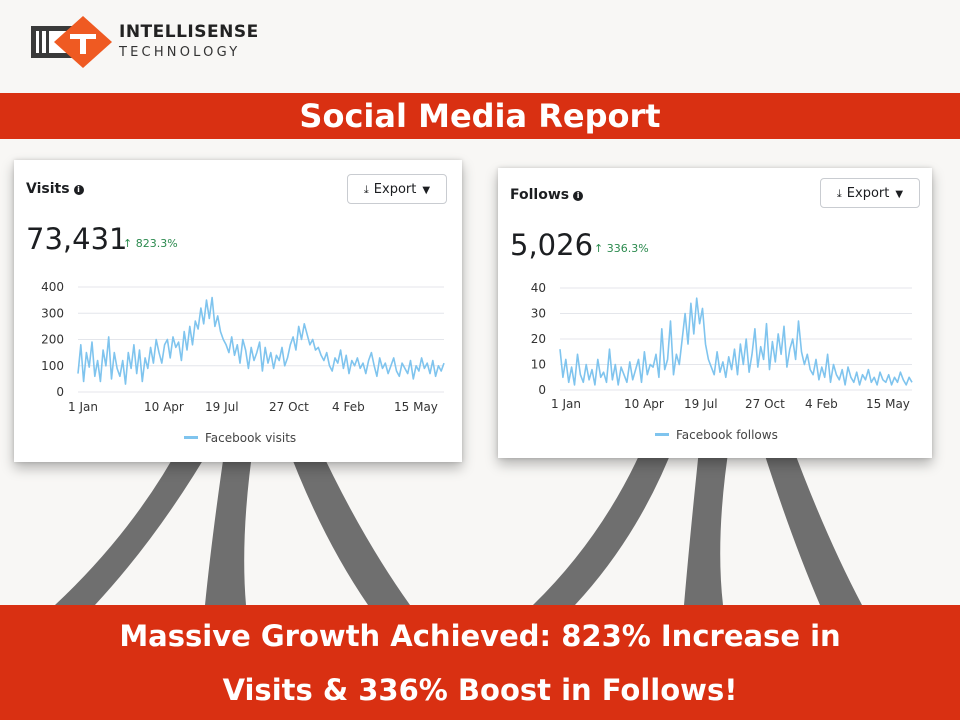  Describe the element at coordinates (538, 314) in the screenshot. I see `y-tick-label: 30` at that location.